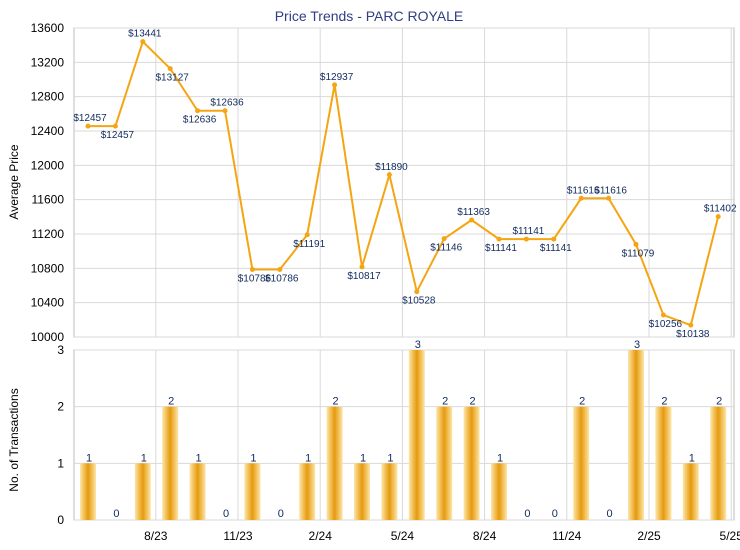 The image size is (740, 550). I want to click on price-data-label: $10256, so click(666, 324).